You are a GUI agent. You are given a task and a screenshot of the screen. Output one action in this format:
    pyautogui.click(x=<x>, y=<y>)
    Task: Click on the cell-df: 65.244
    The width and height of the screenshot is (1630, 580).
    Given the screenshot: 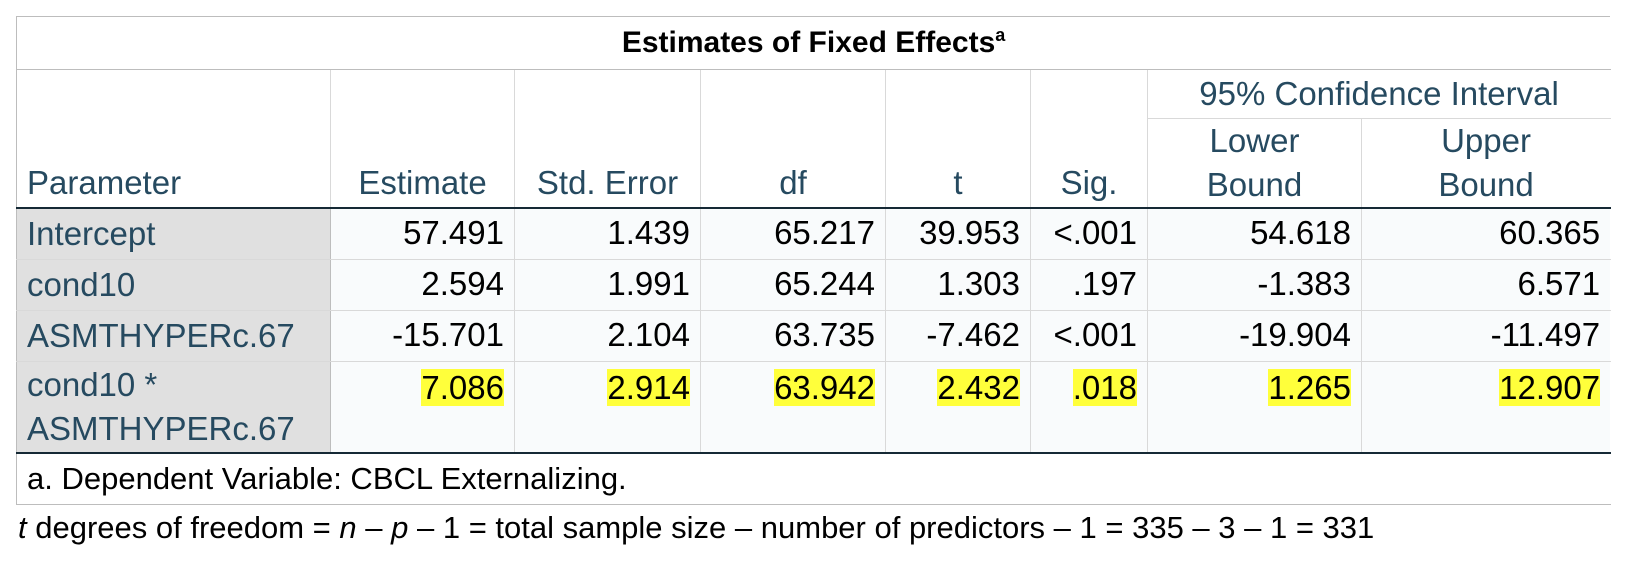 What is the action you would take?
    pyautogui.click(x=793, y=285)
    